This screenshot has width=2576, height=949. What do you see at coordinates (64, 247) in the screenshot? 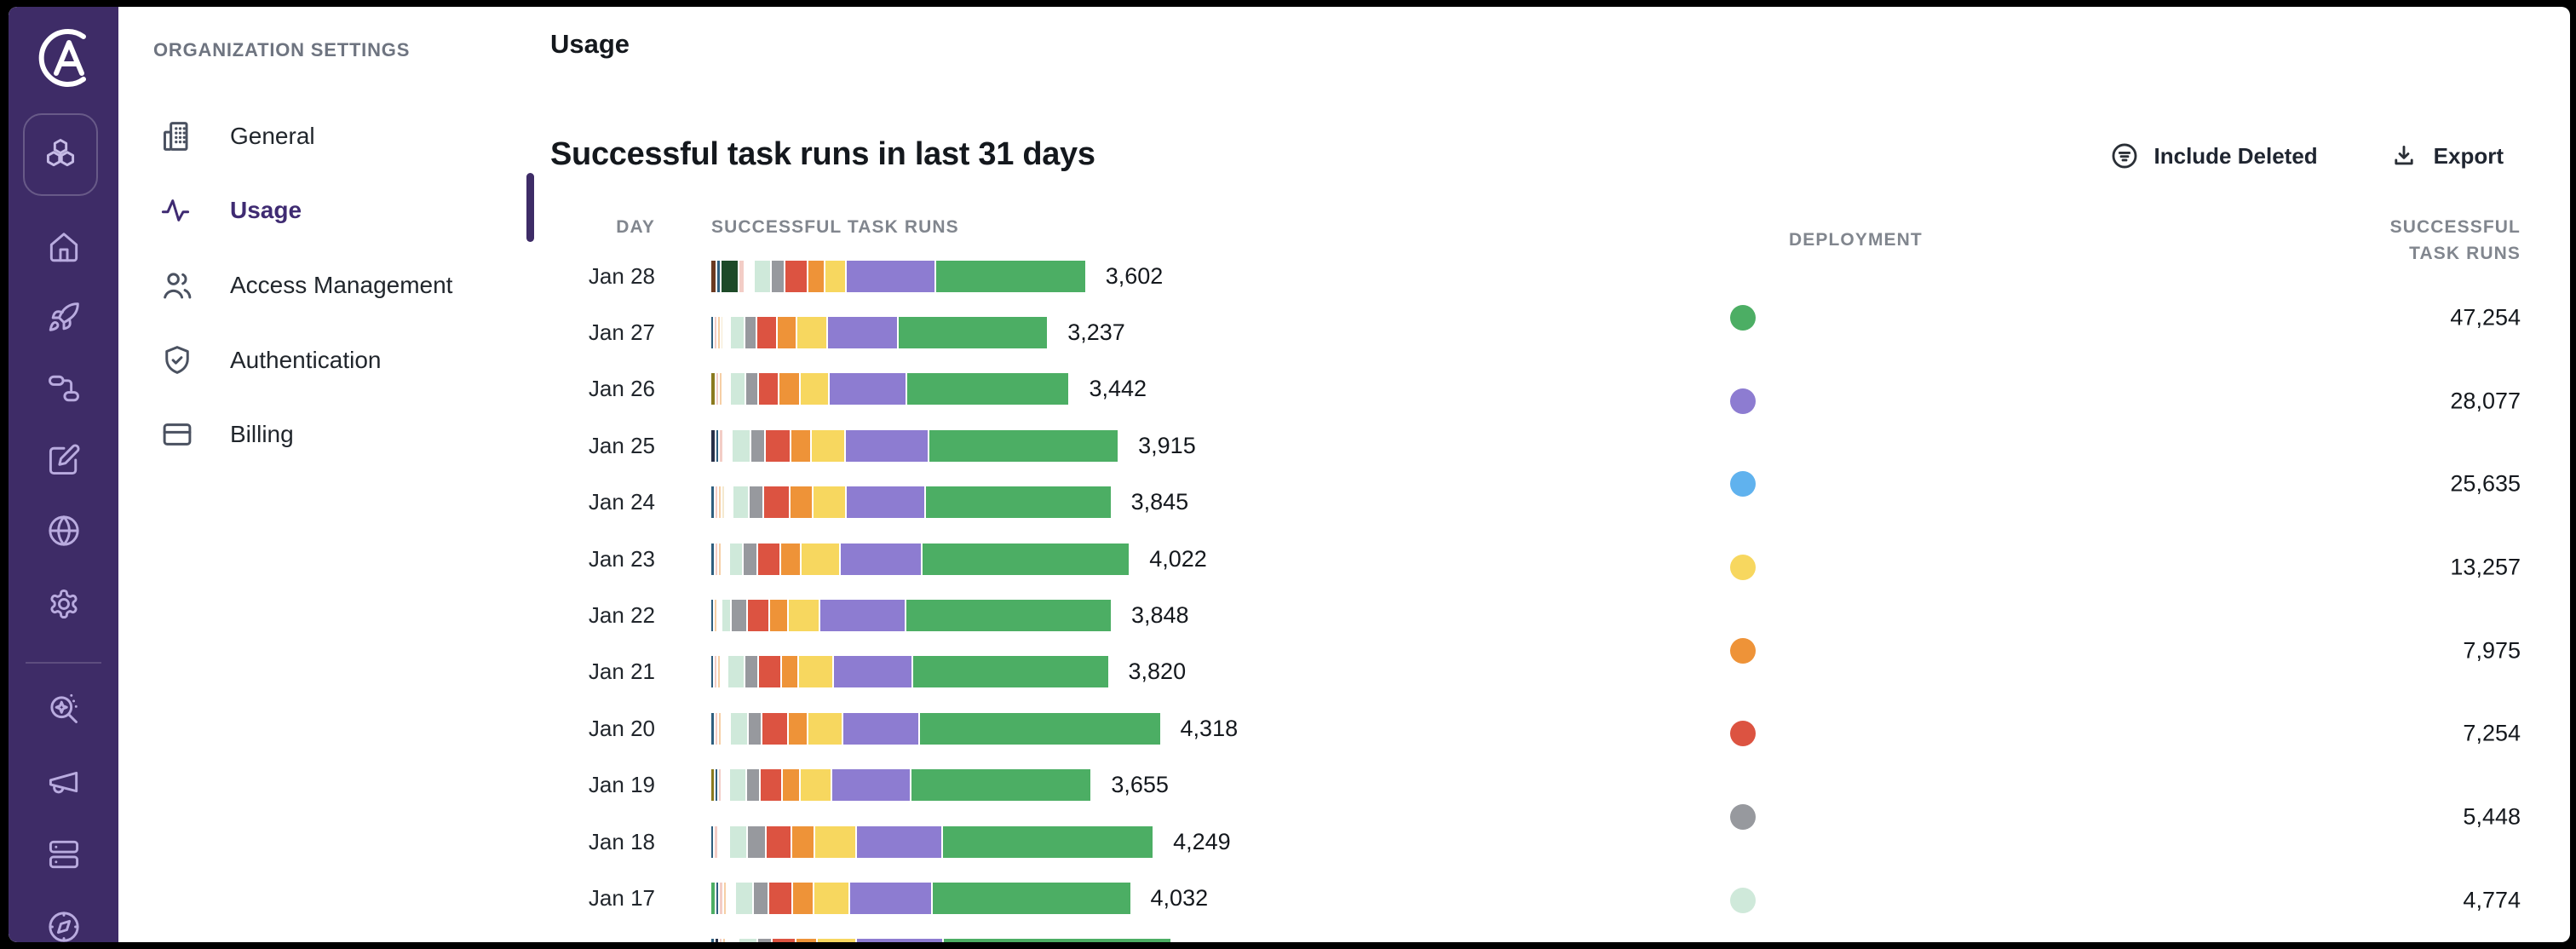
I see `home-icon` at bounding box center [64, 247].